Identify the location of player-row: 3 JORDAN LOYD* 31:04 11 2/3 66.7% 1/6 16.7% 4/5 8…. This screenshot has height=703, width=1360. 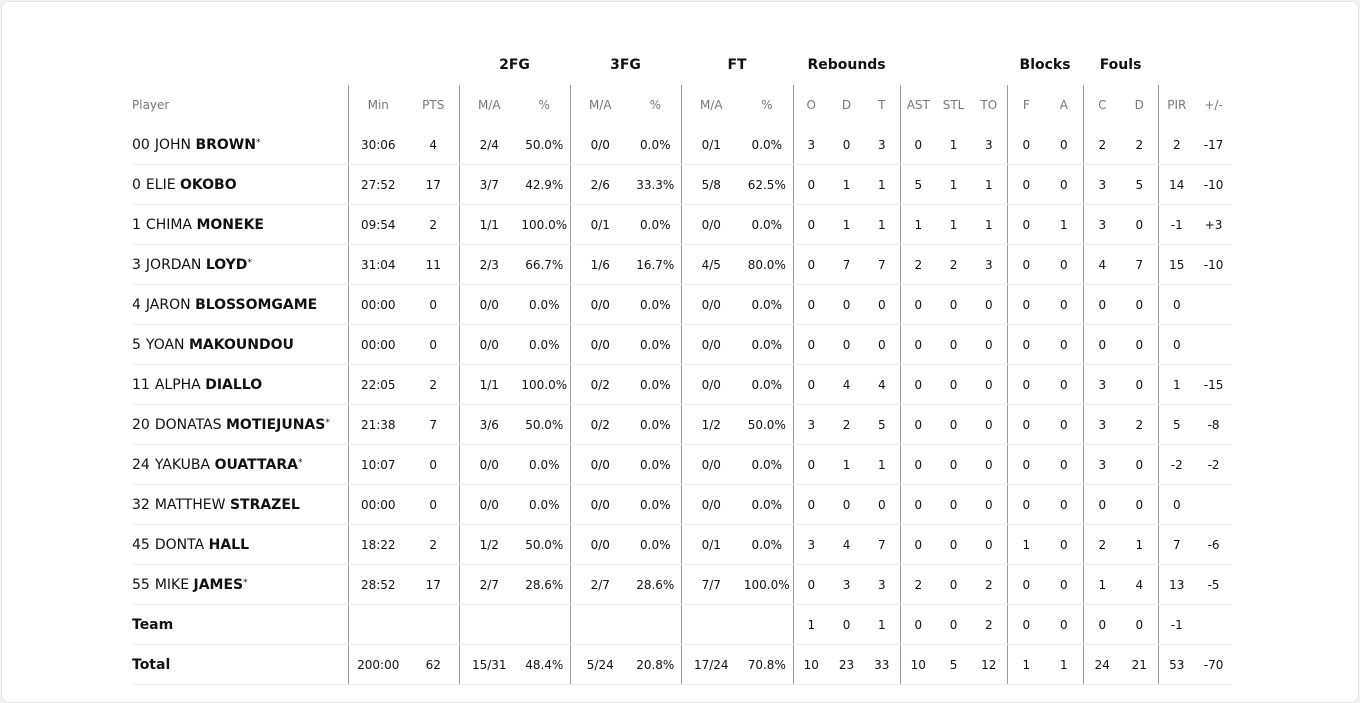
(682, 264).